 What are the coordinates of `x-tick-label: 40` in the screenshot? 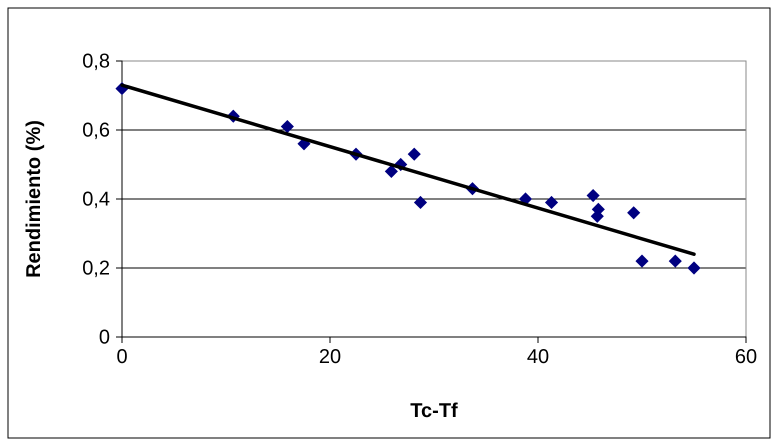 It's located at (538, 357).